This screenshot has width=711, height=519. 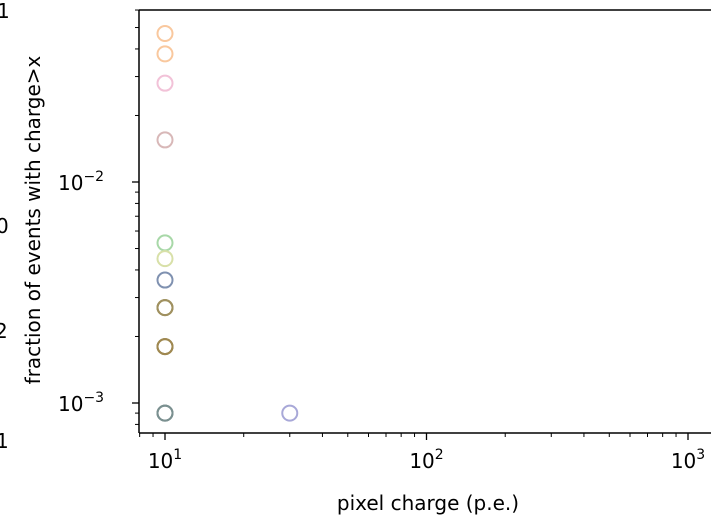 What do you see at coordinates (4, 331) in the screenshot?
I see `clipped-text: 2` at bounding box center [4, 331].